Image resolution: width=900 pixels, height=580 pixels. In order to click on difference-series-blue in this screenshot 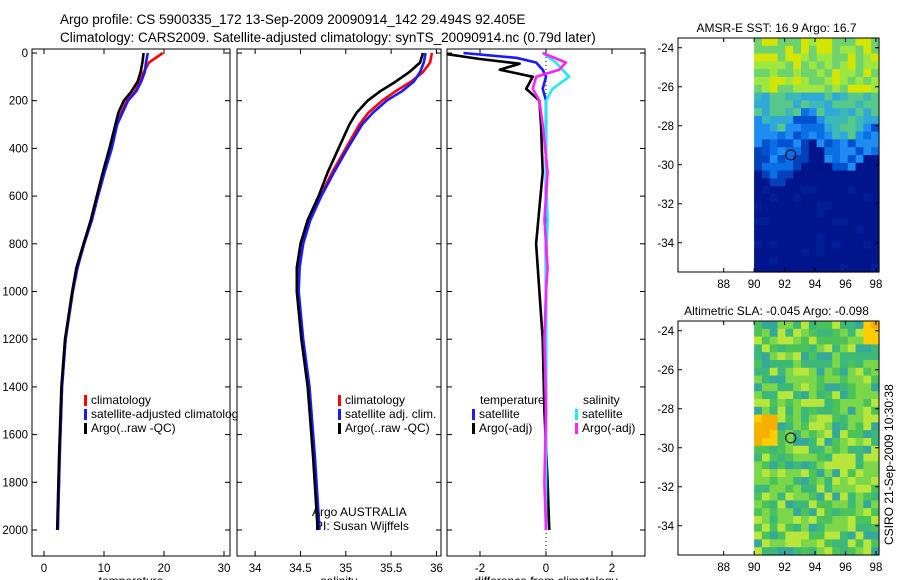, I will do `click(505, 290)`.